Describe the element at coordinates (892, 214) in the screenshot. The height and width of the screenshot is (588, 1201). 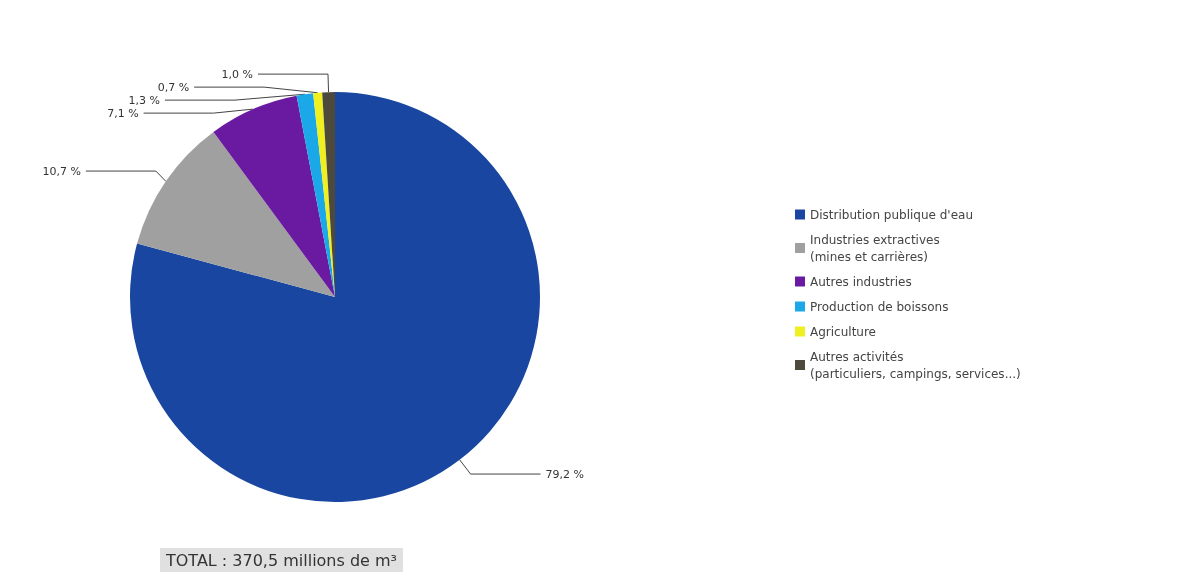
I see `legend-label: Distribution publique d'eau` at that location.